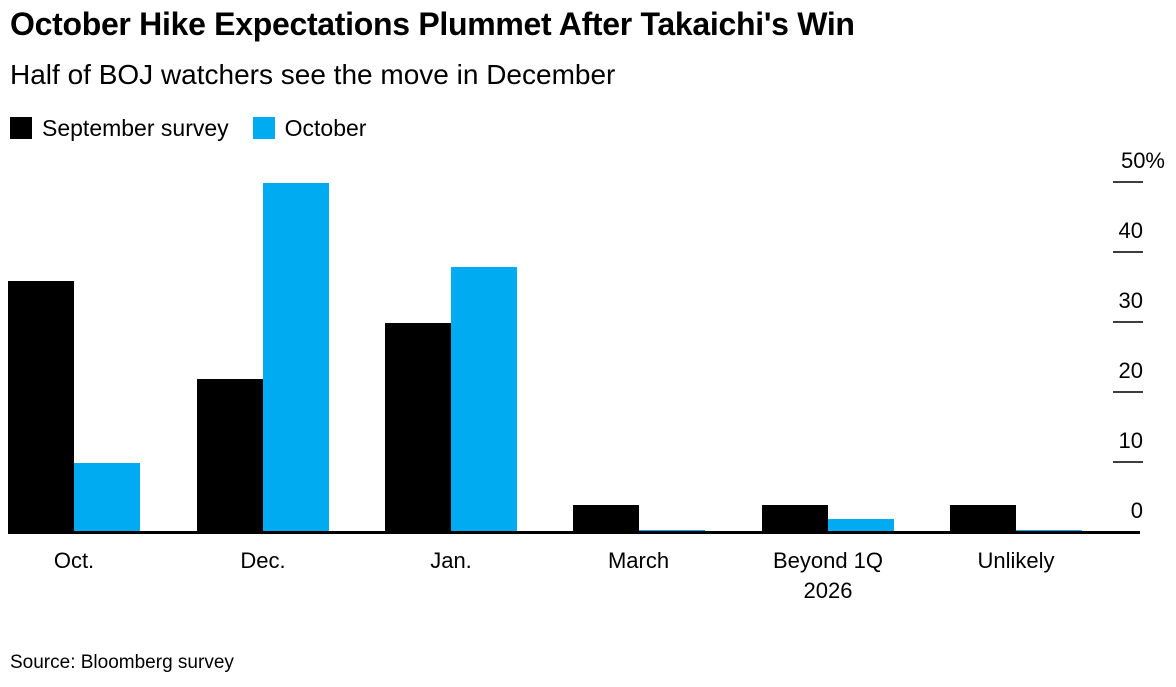 Image resolution: width=1176 pixels, height=687 pixels. Describe the element at coordinates (451, 560) in the screenshot. I see `x-axis-category-label: Jan.` at that location.